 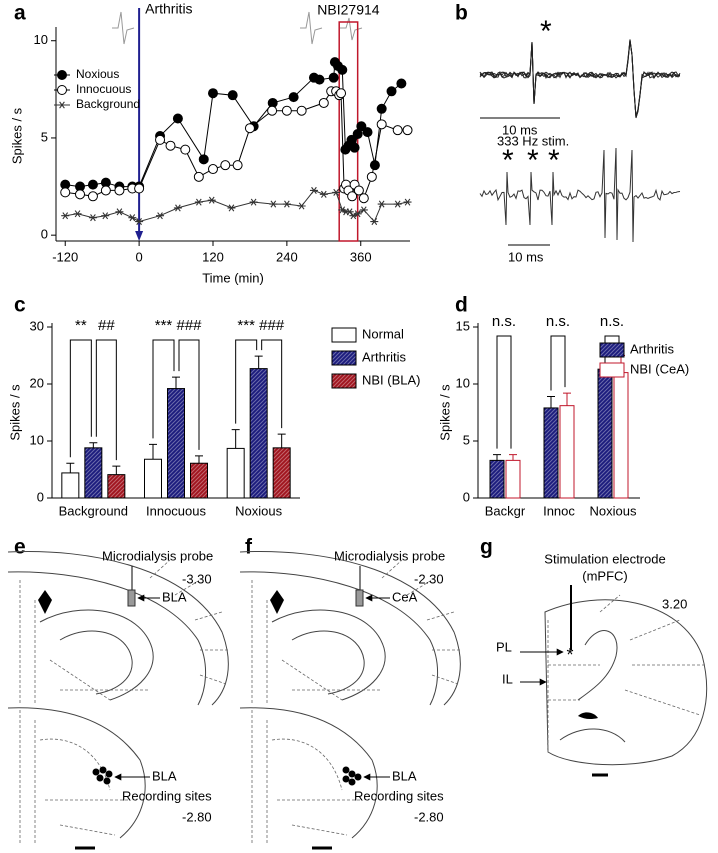 What do you see at coordinates (486, 547) in the screenshot?
I see `panel-label: g` at bounding box center [486, 547].